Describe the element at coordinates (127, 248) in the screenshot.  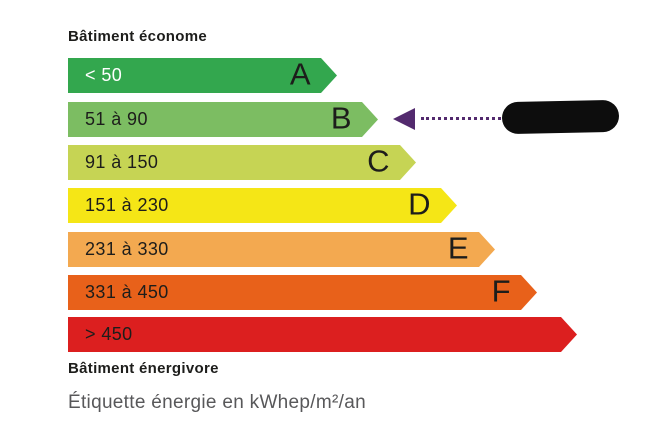
I see `band-e-range-label: 231 à 330` at that location.